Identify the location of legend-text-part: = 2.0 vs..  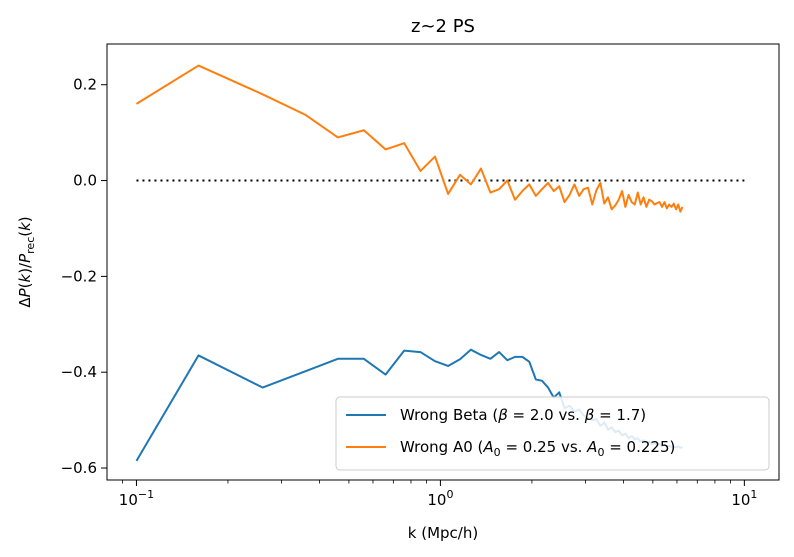
(546, 415).